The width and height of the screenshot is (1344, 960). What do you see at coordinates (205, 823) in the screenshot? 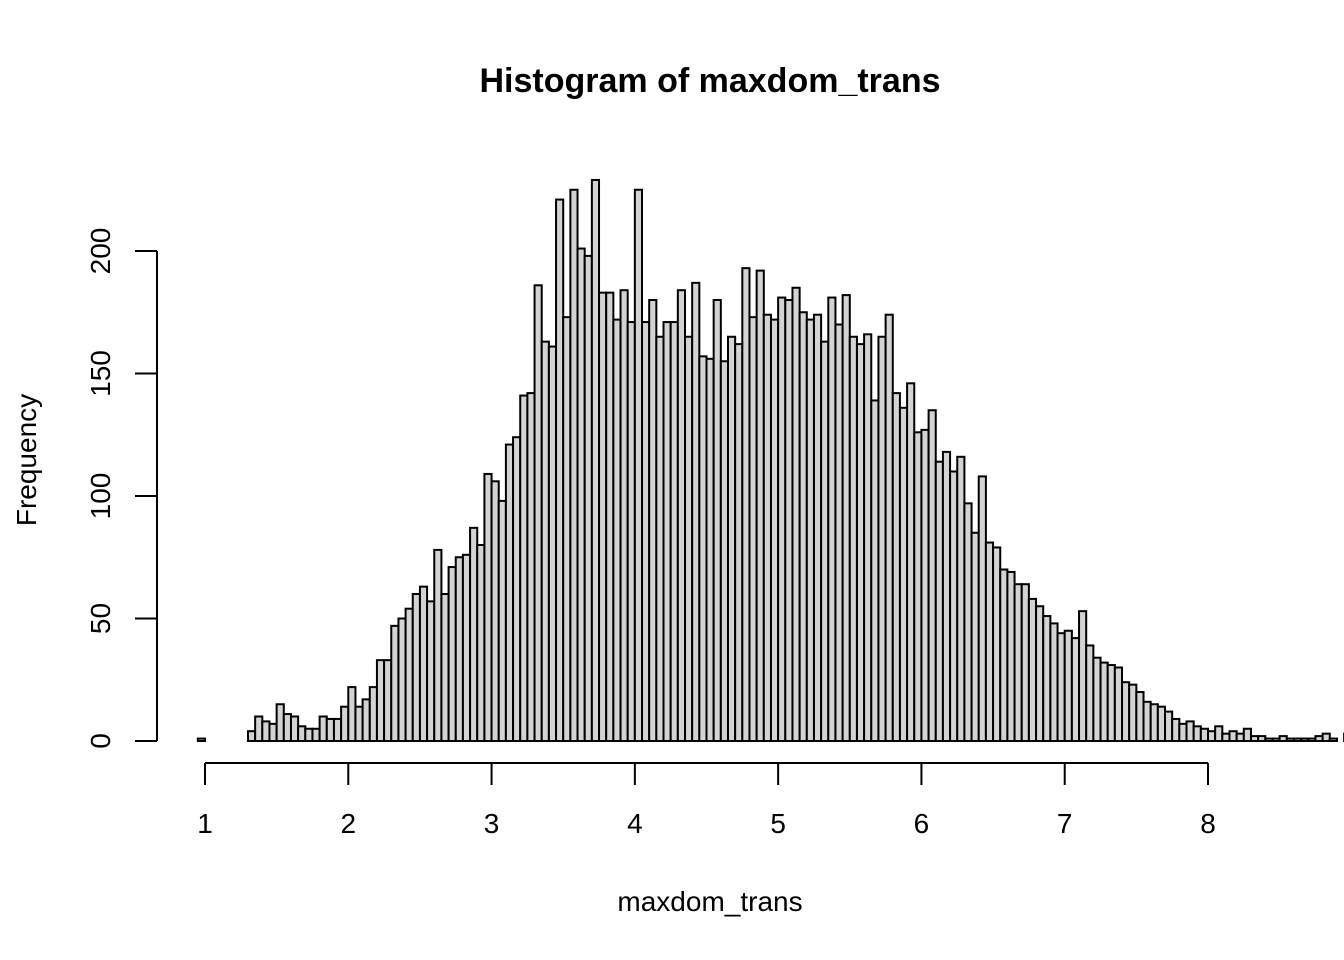
I see `x-tick-label: 1` at bounding box center [205, 823].